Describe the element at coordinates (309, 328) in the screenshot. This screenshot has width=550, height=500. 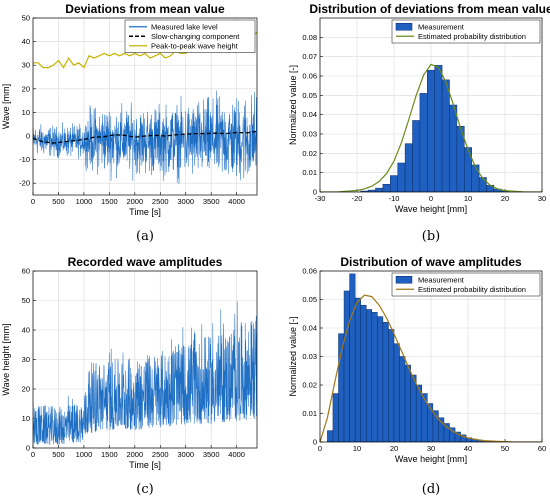
I see `y-tick-label: 0.04` at that location.